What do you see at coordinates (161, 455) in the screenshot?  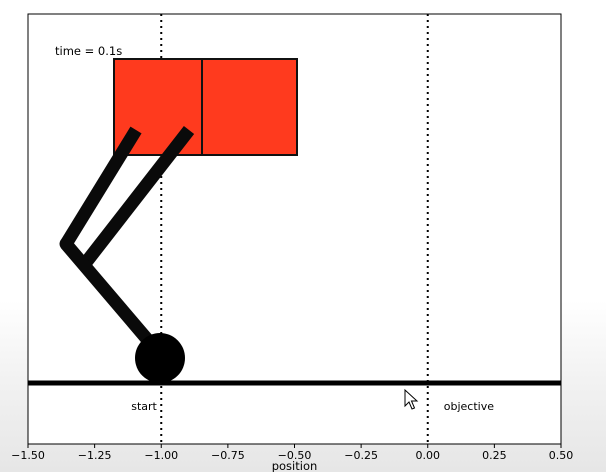 I see `x-tick-label: −1.00` at bounding box center [161, 455].